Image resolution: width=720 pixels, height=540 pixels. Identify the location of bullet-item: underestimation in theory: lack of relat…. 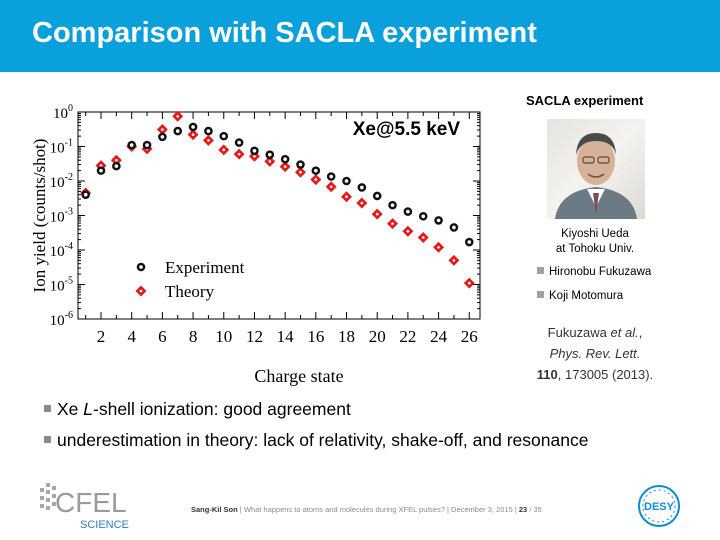
(316, 440).